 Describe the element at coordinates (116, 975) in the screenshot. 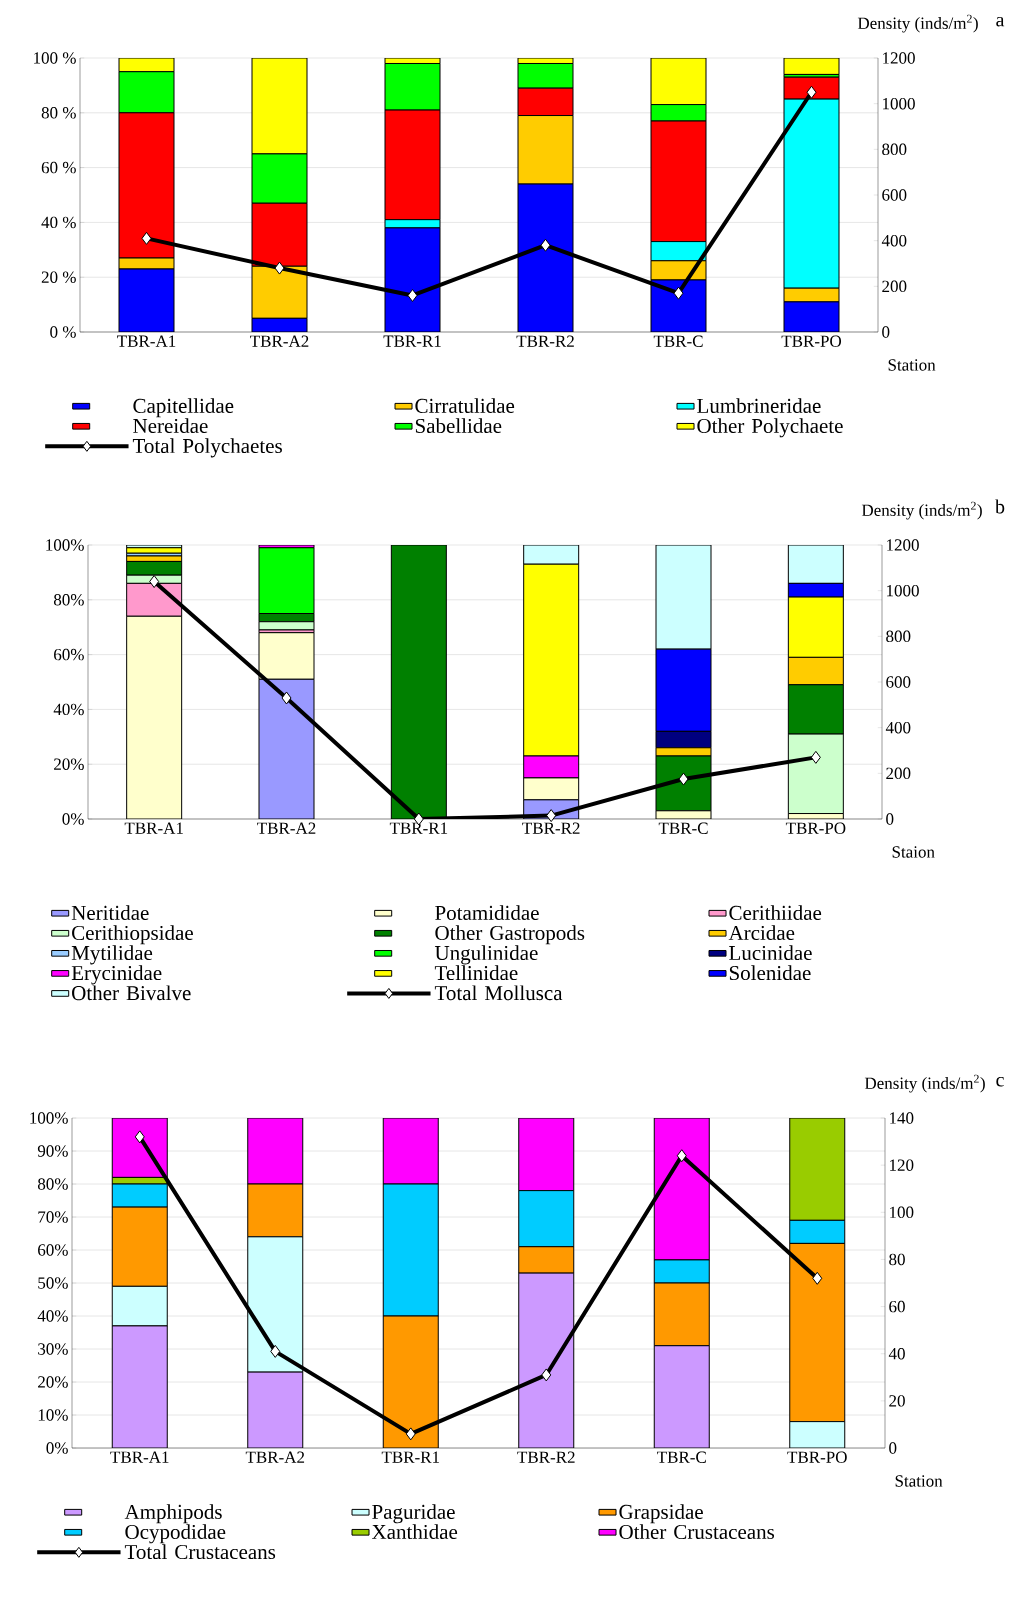

I see `legend-label: Erycinidae` at that location.